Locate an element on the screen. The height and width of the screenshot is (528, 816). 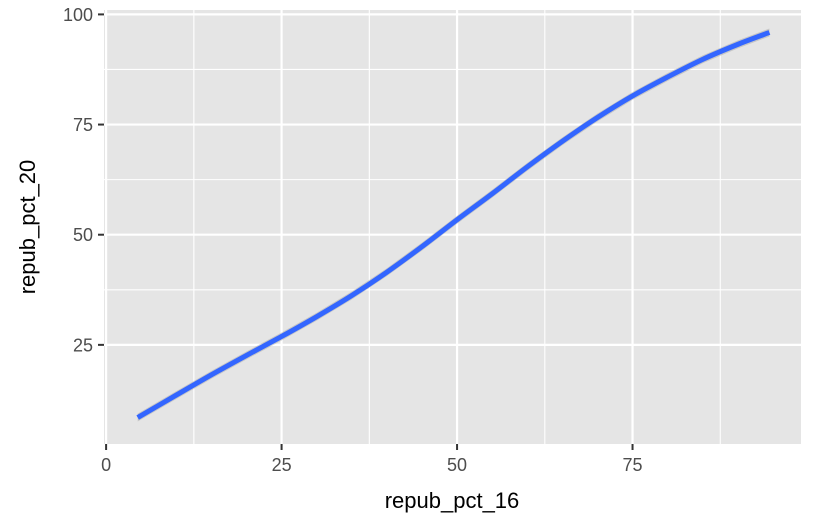
y-tick-label: 25 is located at coordinates (83, 345).